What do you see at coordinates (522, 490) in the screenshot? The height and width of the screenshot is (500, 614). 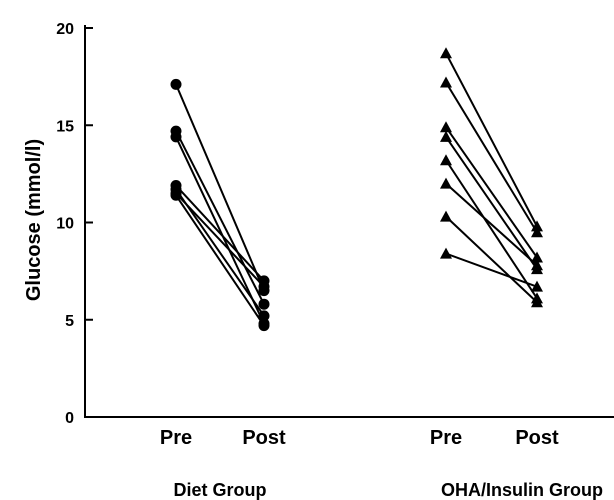 I see `group-label: OHA/Insulin Group` at bounding box center [522, 490].